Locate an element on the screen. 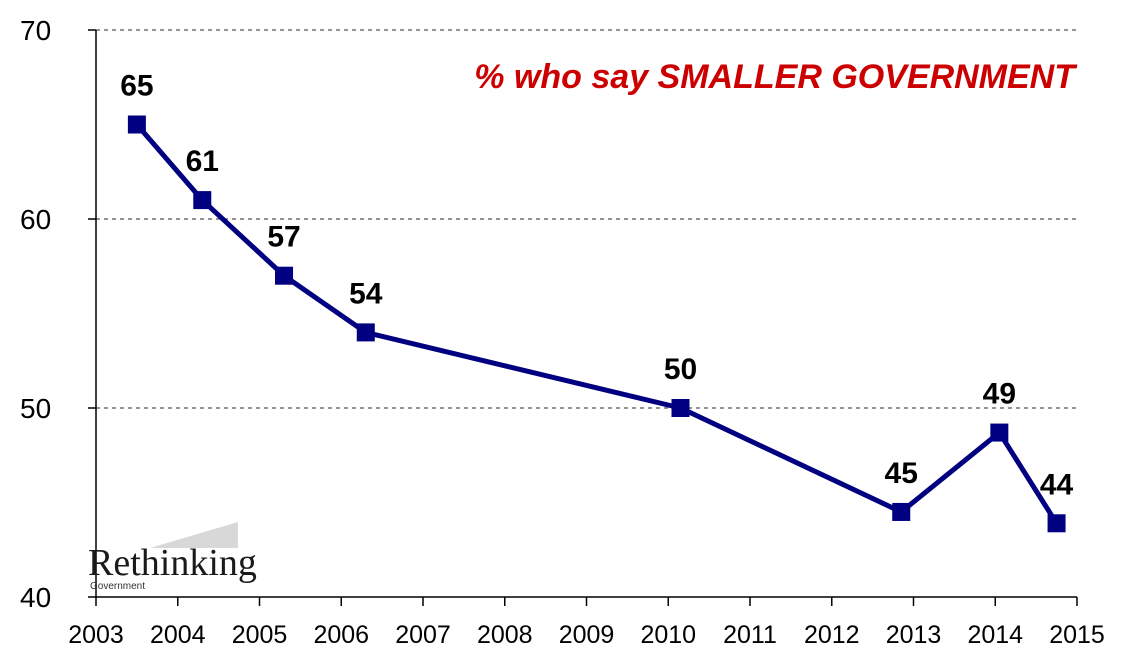 This screenshot has height=651, width=1132. data-label: 65 is located at coordinates (136, 86).